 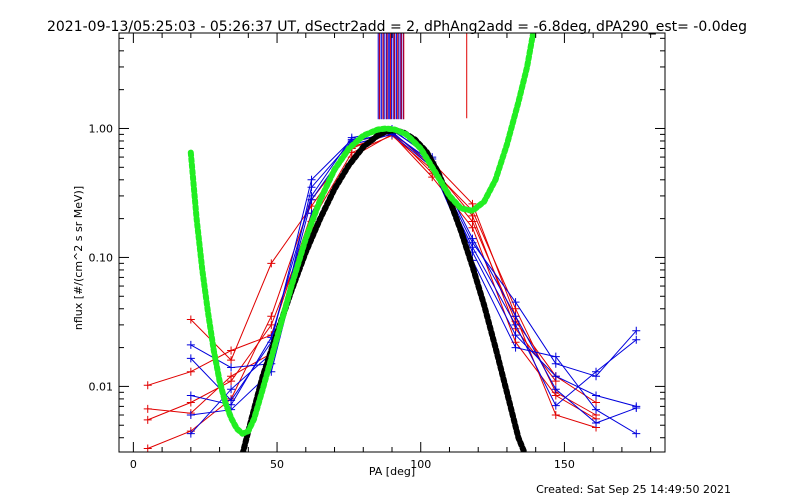 What do you see at coordinates (277, 464) in the screenshot?
I see `x-tick-label: 50` at bounding box center [277, 464].